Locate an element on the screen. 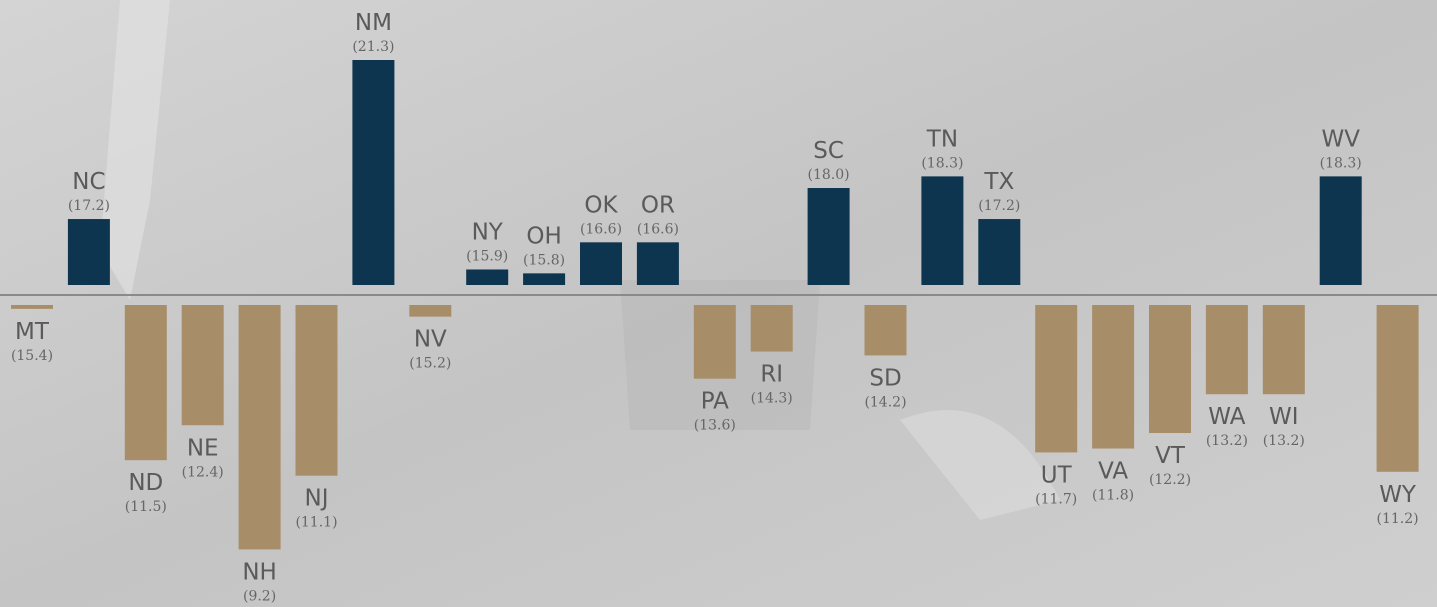 The width and height of the screenshot is (1437, 607). bar-label: NH is located at coordinates (259, 572).